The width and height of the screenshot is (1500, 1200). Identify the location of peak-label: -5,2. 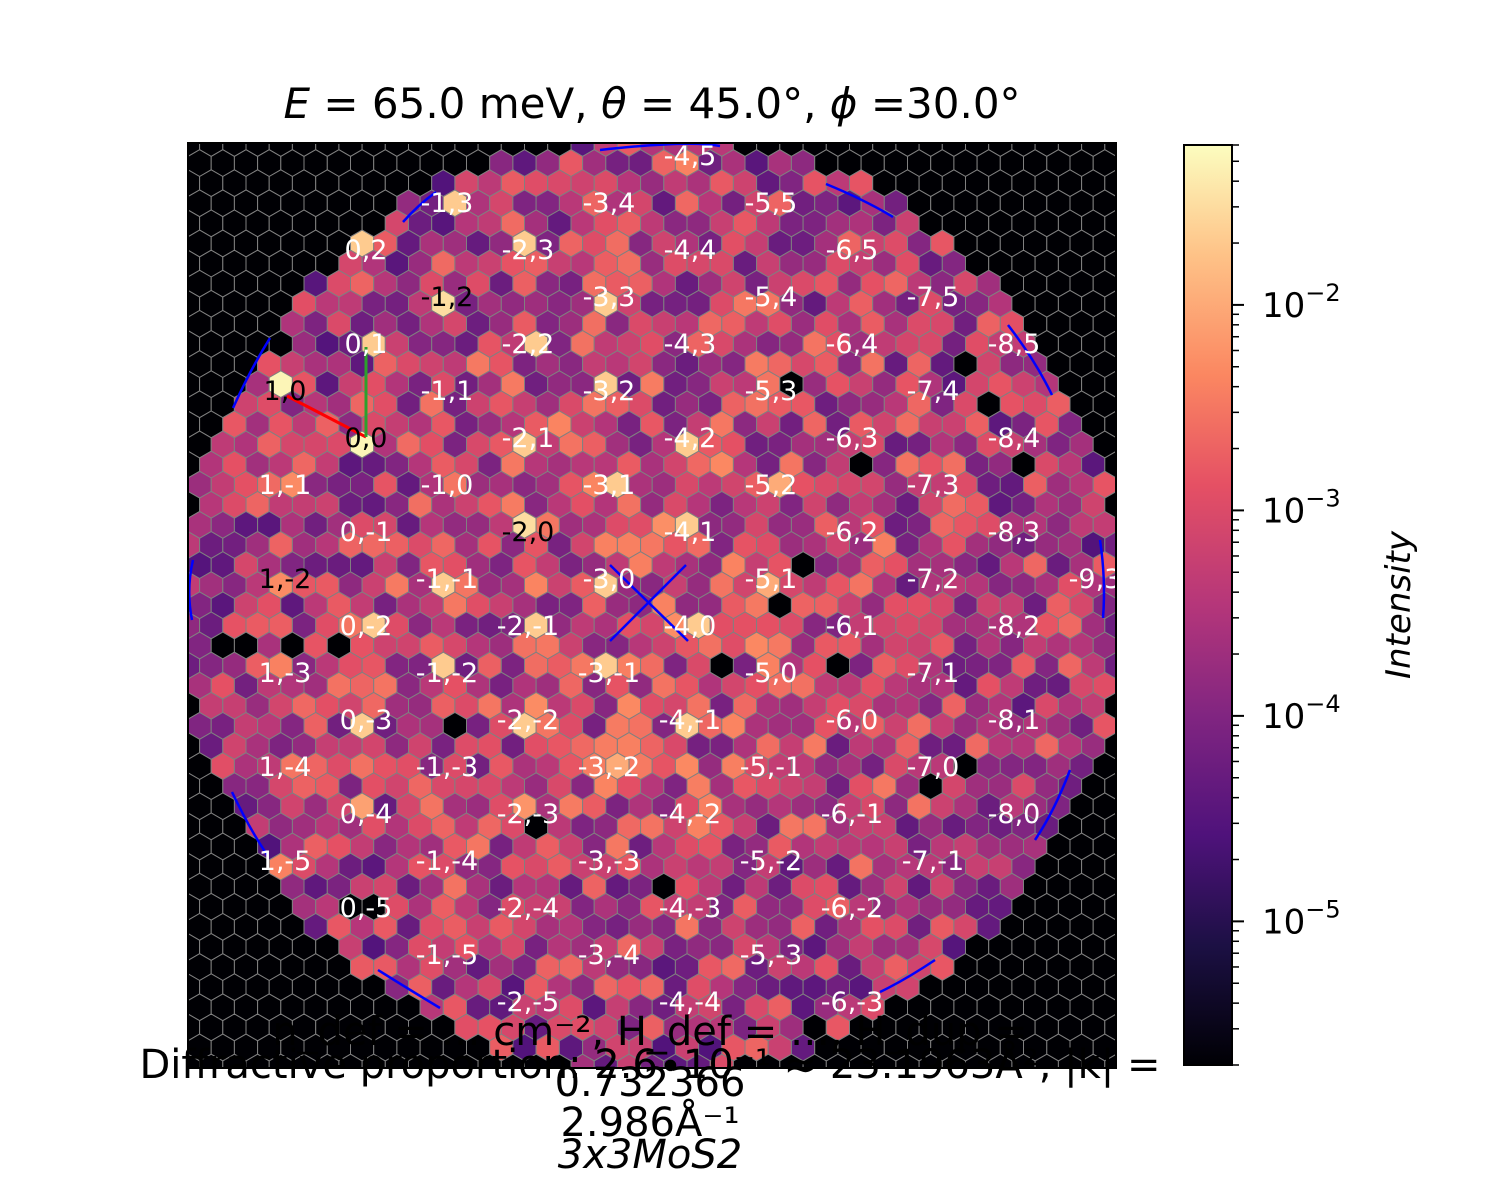
(771, 485).